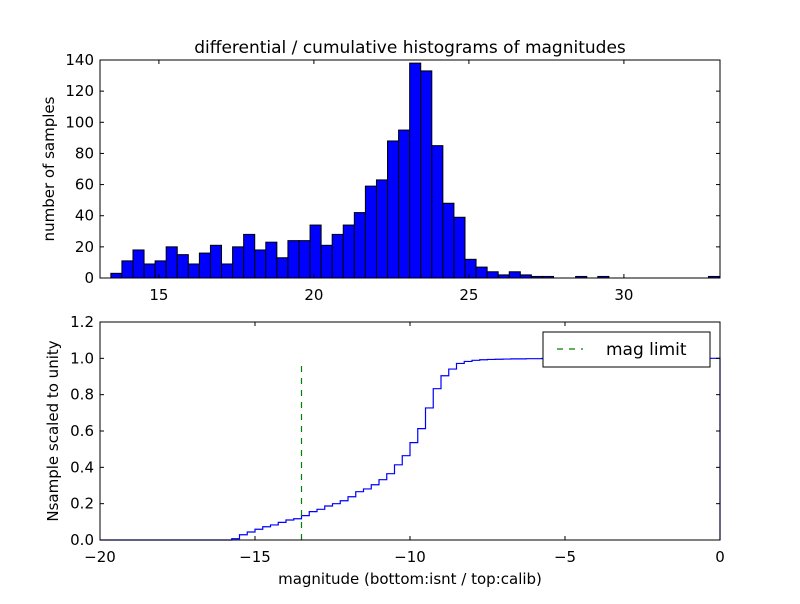  Describe the element at coordinates (89, 278) in the screenshot. I see `top-y-tick-label: 0` at that location.